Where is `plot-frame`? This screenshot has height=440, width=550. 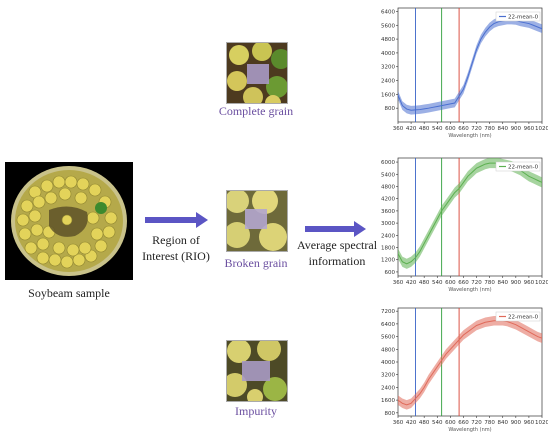 plot-frame is located at coordinates (470, 65).